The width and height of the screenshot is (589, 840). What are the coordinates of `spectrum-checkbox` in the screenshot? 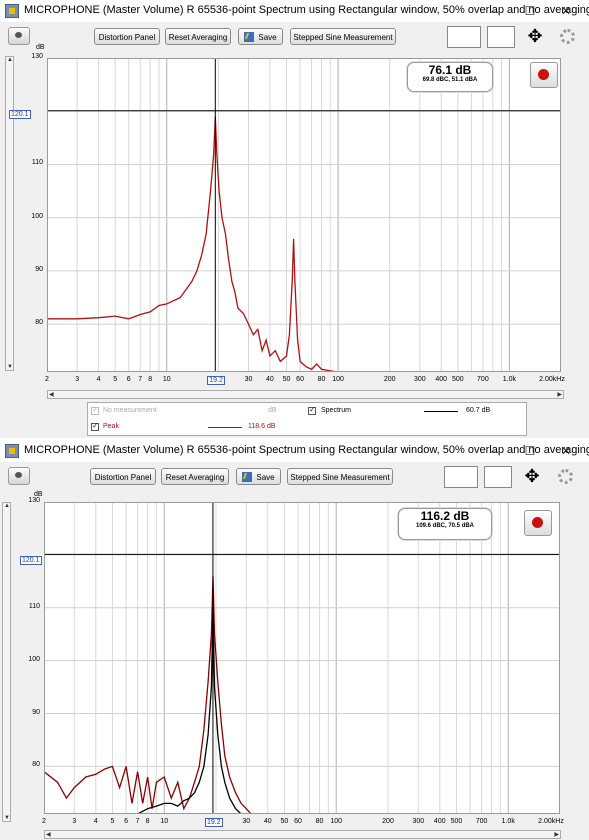 It's located at (312, 410).